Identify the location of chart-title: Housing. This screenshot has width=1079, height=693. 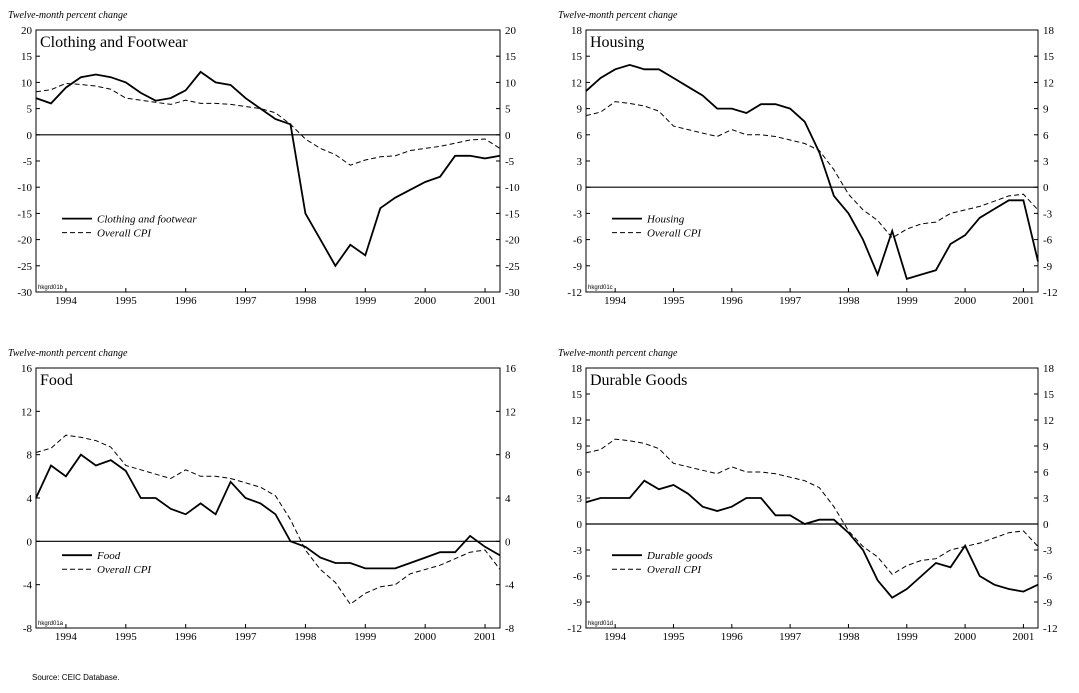
(617, 42).